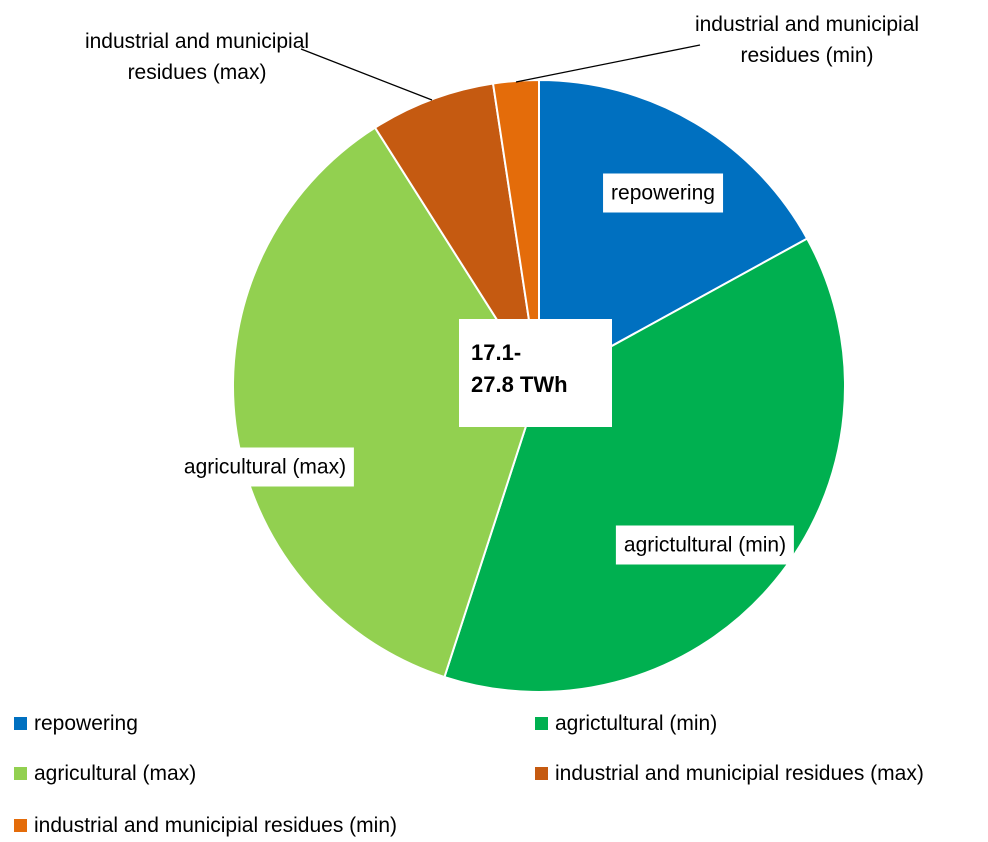  Describe the element at coordinates (519, 384) in the screenshot. I see `annotation-line: 27.8 TWh` at that location.